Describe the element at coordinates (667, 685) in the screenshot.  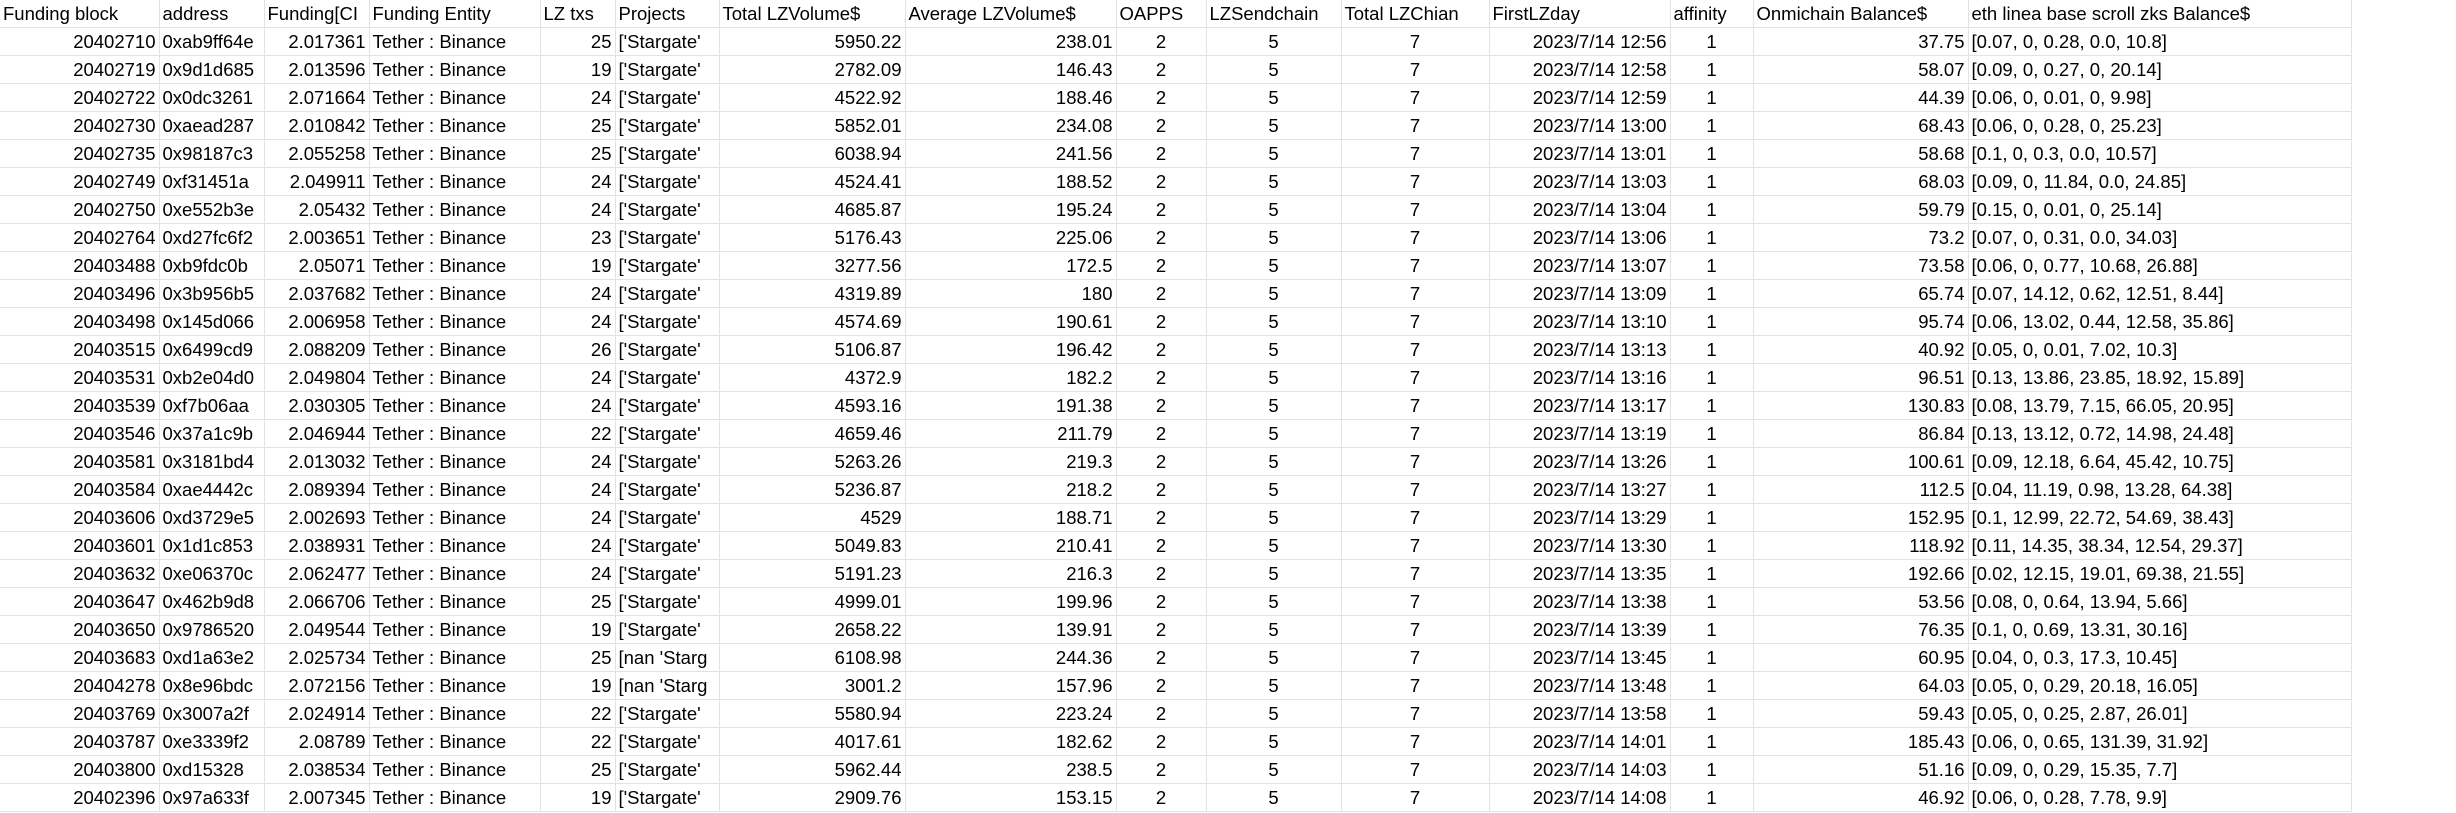
I see `projects-cell: [nan 'Starg` at that location.